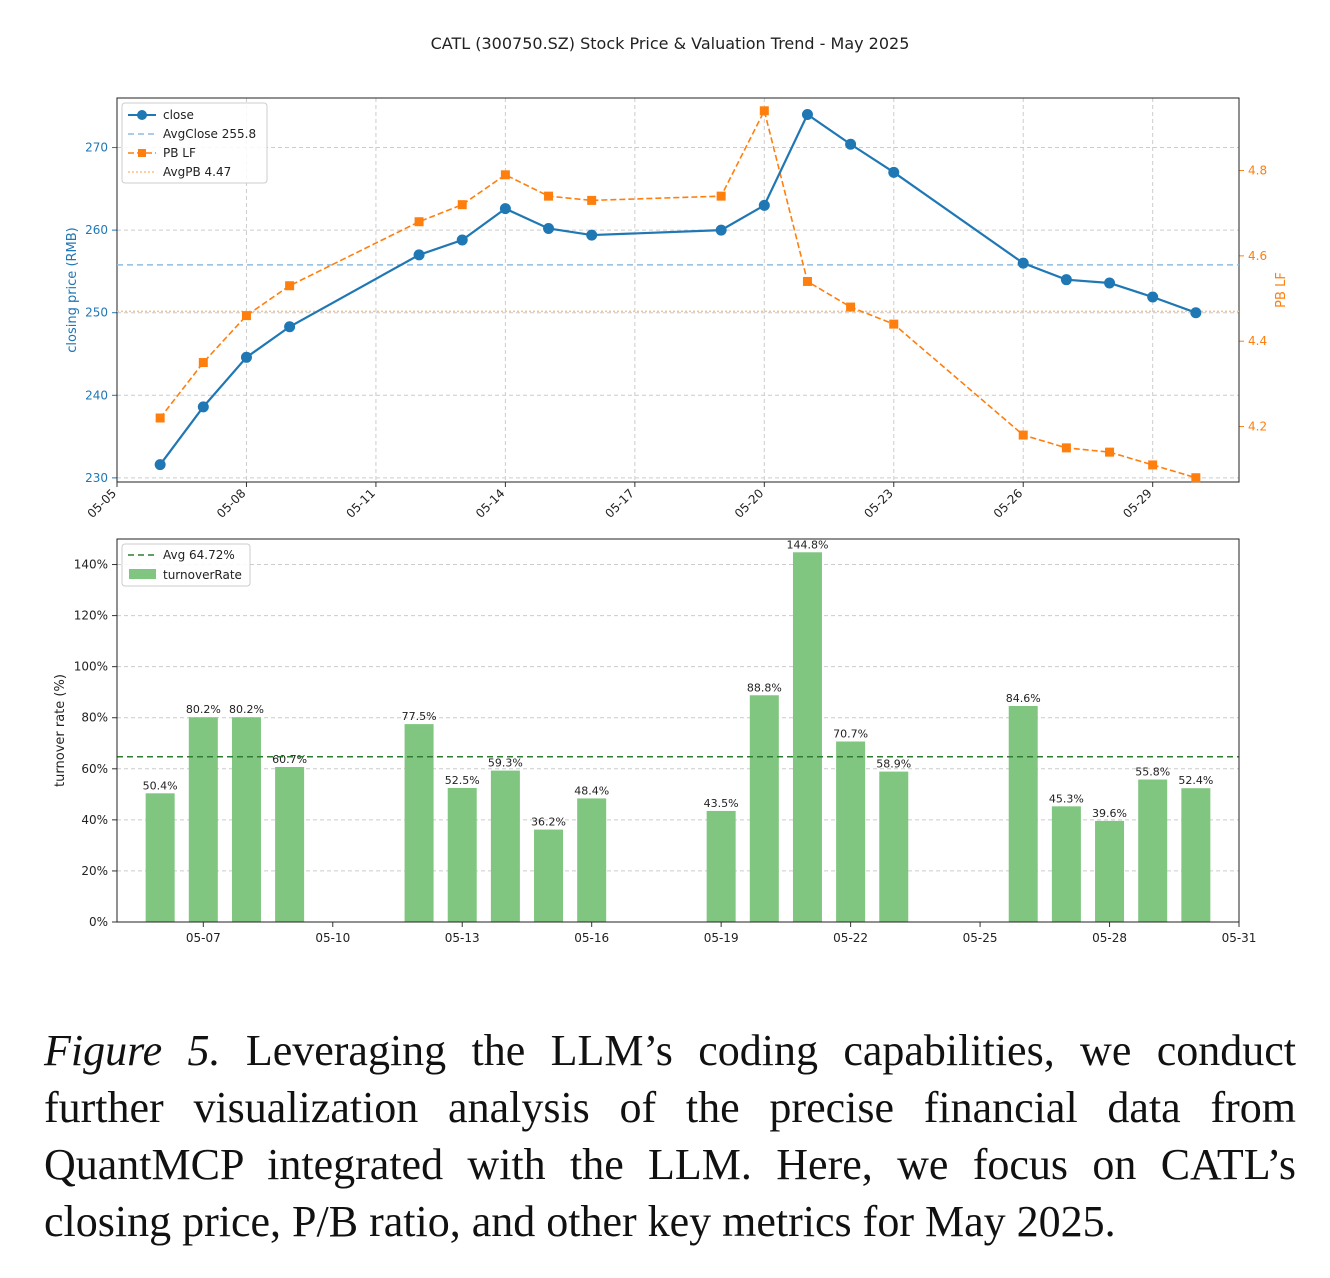  What do you see at coordinates (749, 503) in the screenshot?
I see `x-tick-label: 05-20` at bounding box center [749, 503].